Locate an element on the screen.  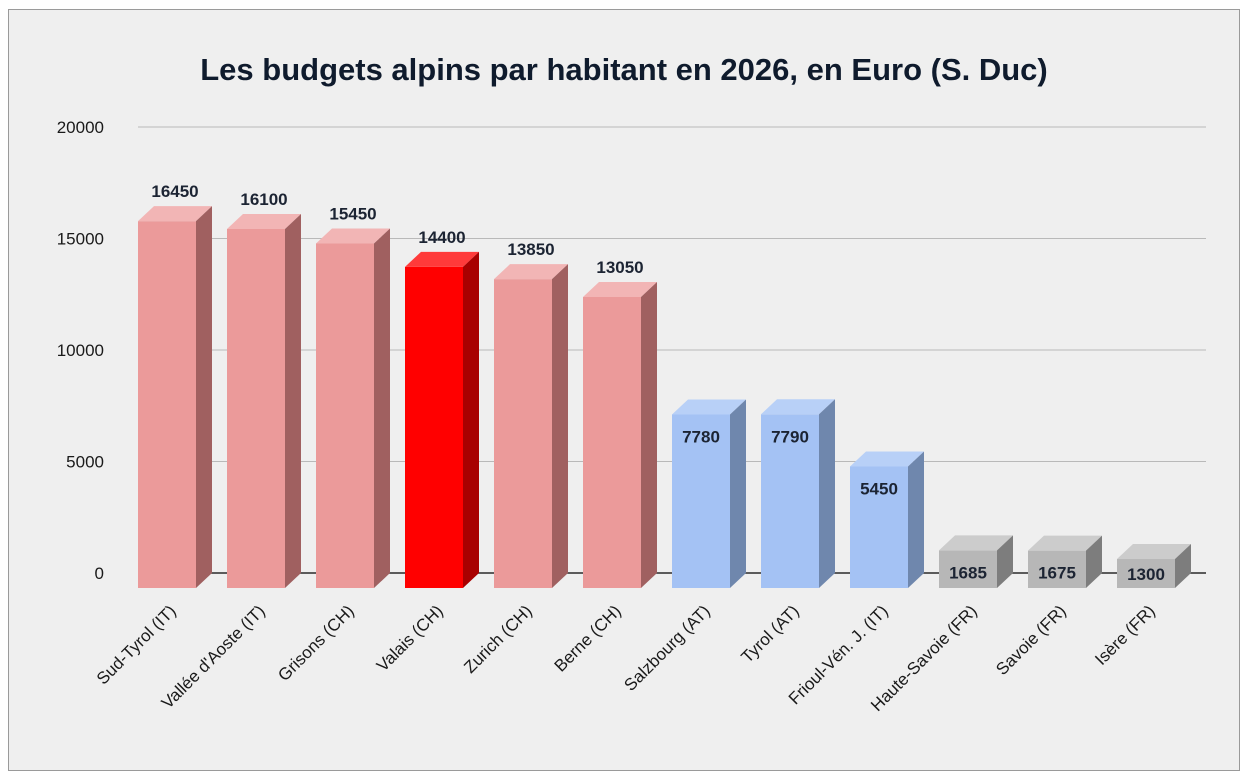
data-label: 14400 is located at coordinates (441, 237).